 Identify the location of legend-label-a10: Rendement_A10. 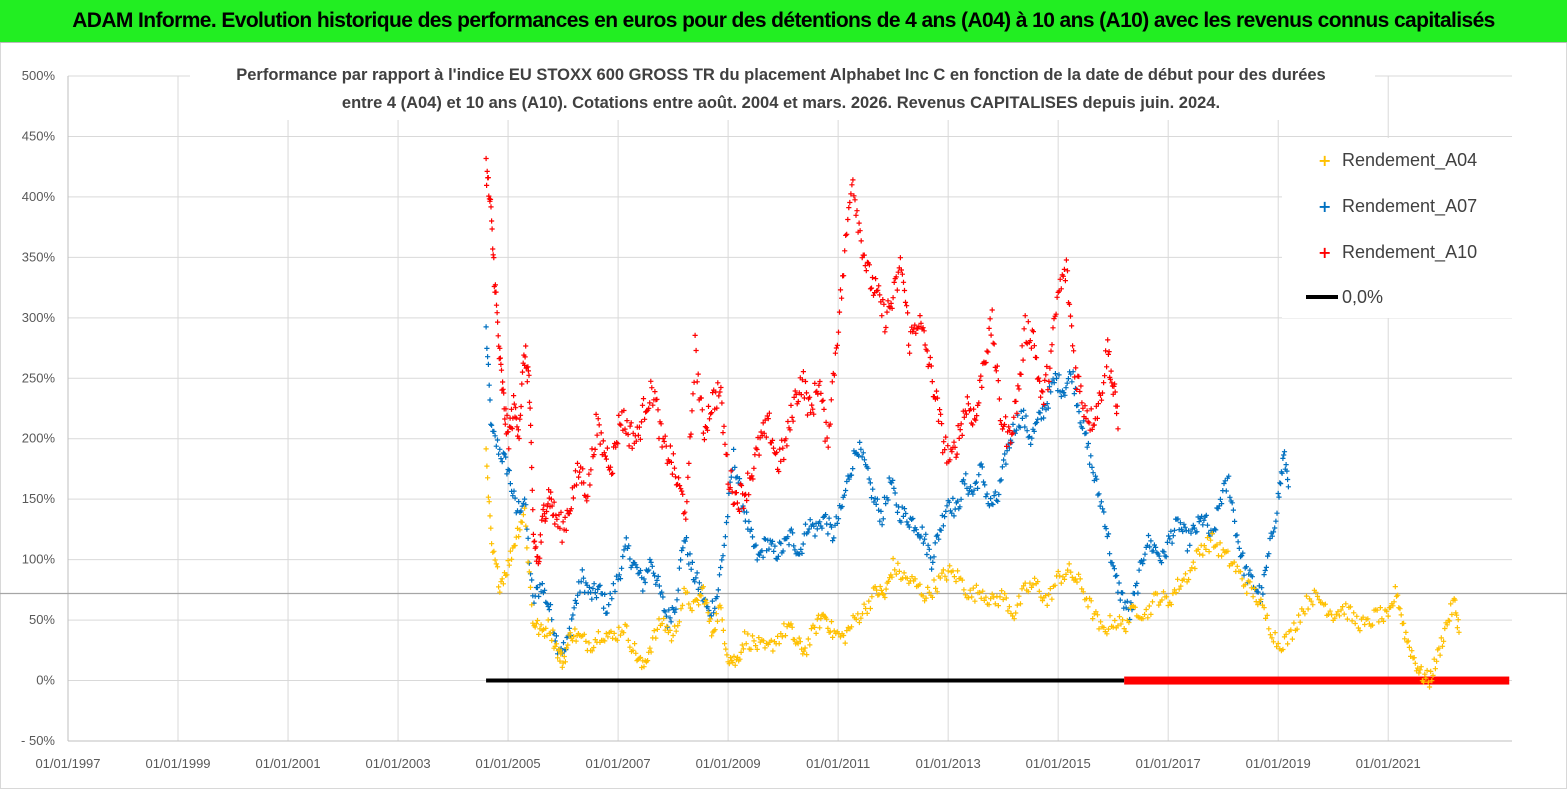
(1409, 252).